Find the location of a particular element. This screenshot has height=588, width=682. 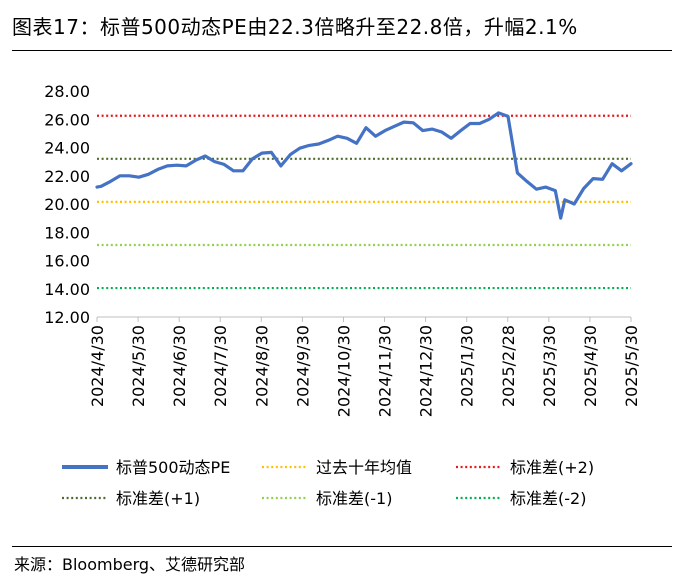

y-tick-label: 12.00 is located at coordinates (67, 317).